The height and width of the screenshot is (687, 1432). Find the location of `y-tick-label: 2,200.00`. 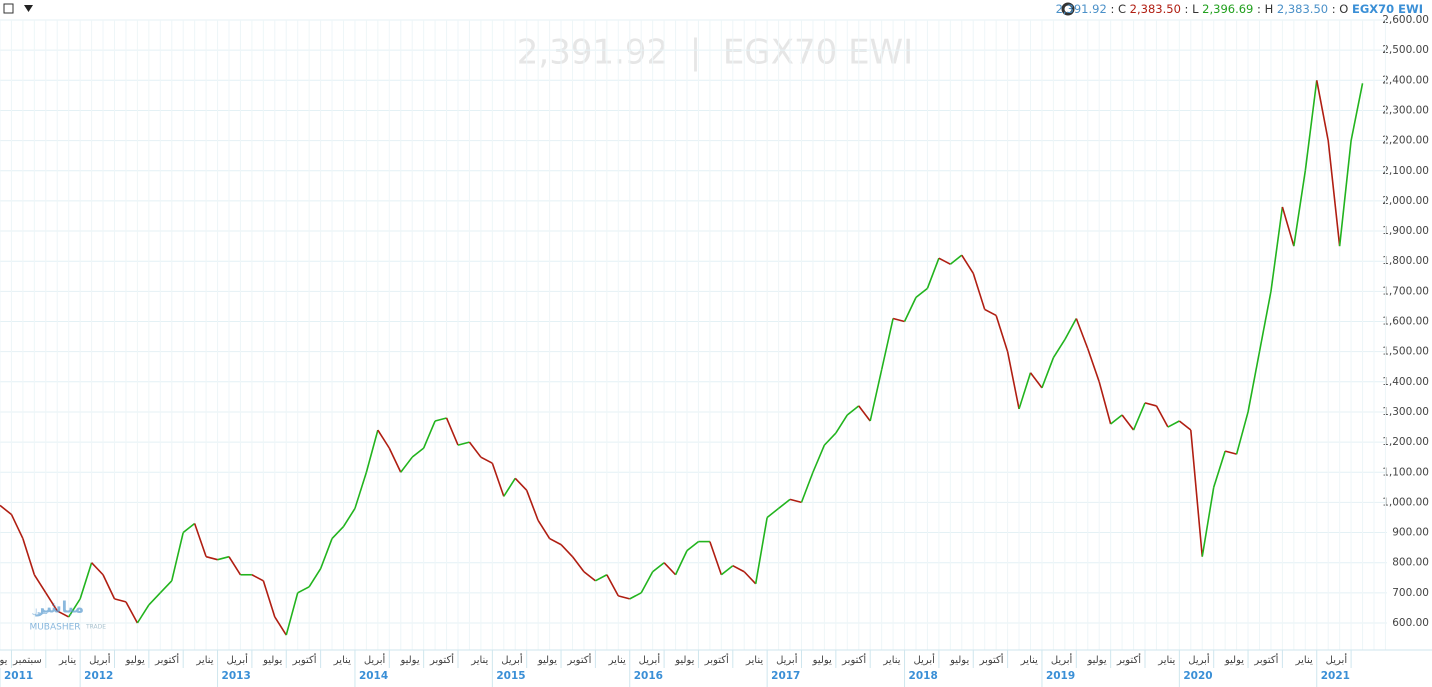

y-tick-label: 2,200.00 is located at coordinates (1405, 141).